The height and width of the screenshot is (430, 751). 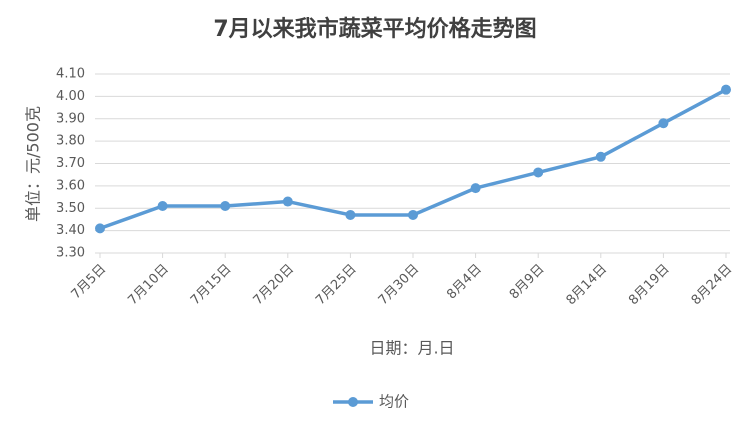 I want to click on x-tick-label: 7月15日, so click(x=211, y=285).